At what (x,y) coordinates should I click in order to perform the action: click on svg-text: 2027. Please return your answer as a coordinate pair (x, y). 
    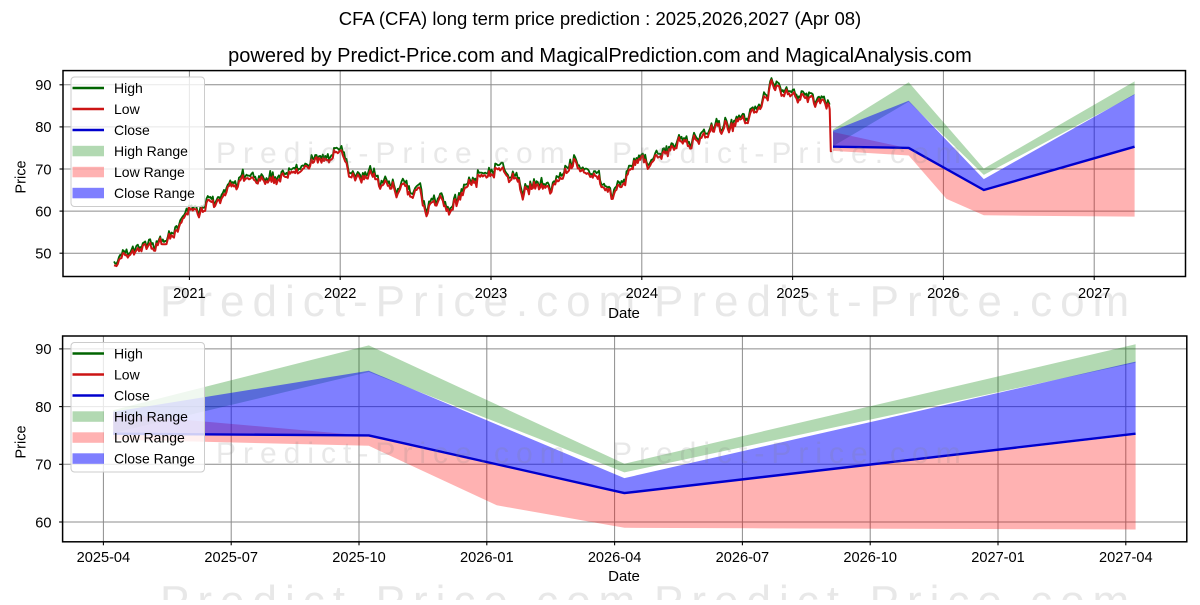
    Looking at the image, I should click on (1094, 294).